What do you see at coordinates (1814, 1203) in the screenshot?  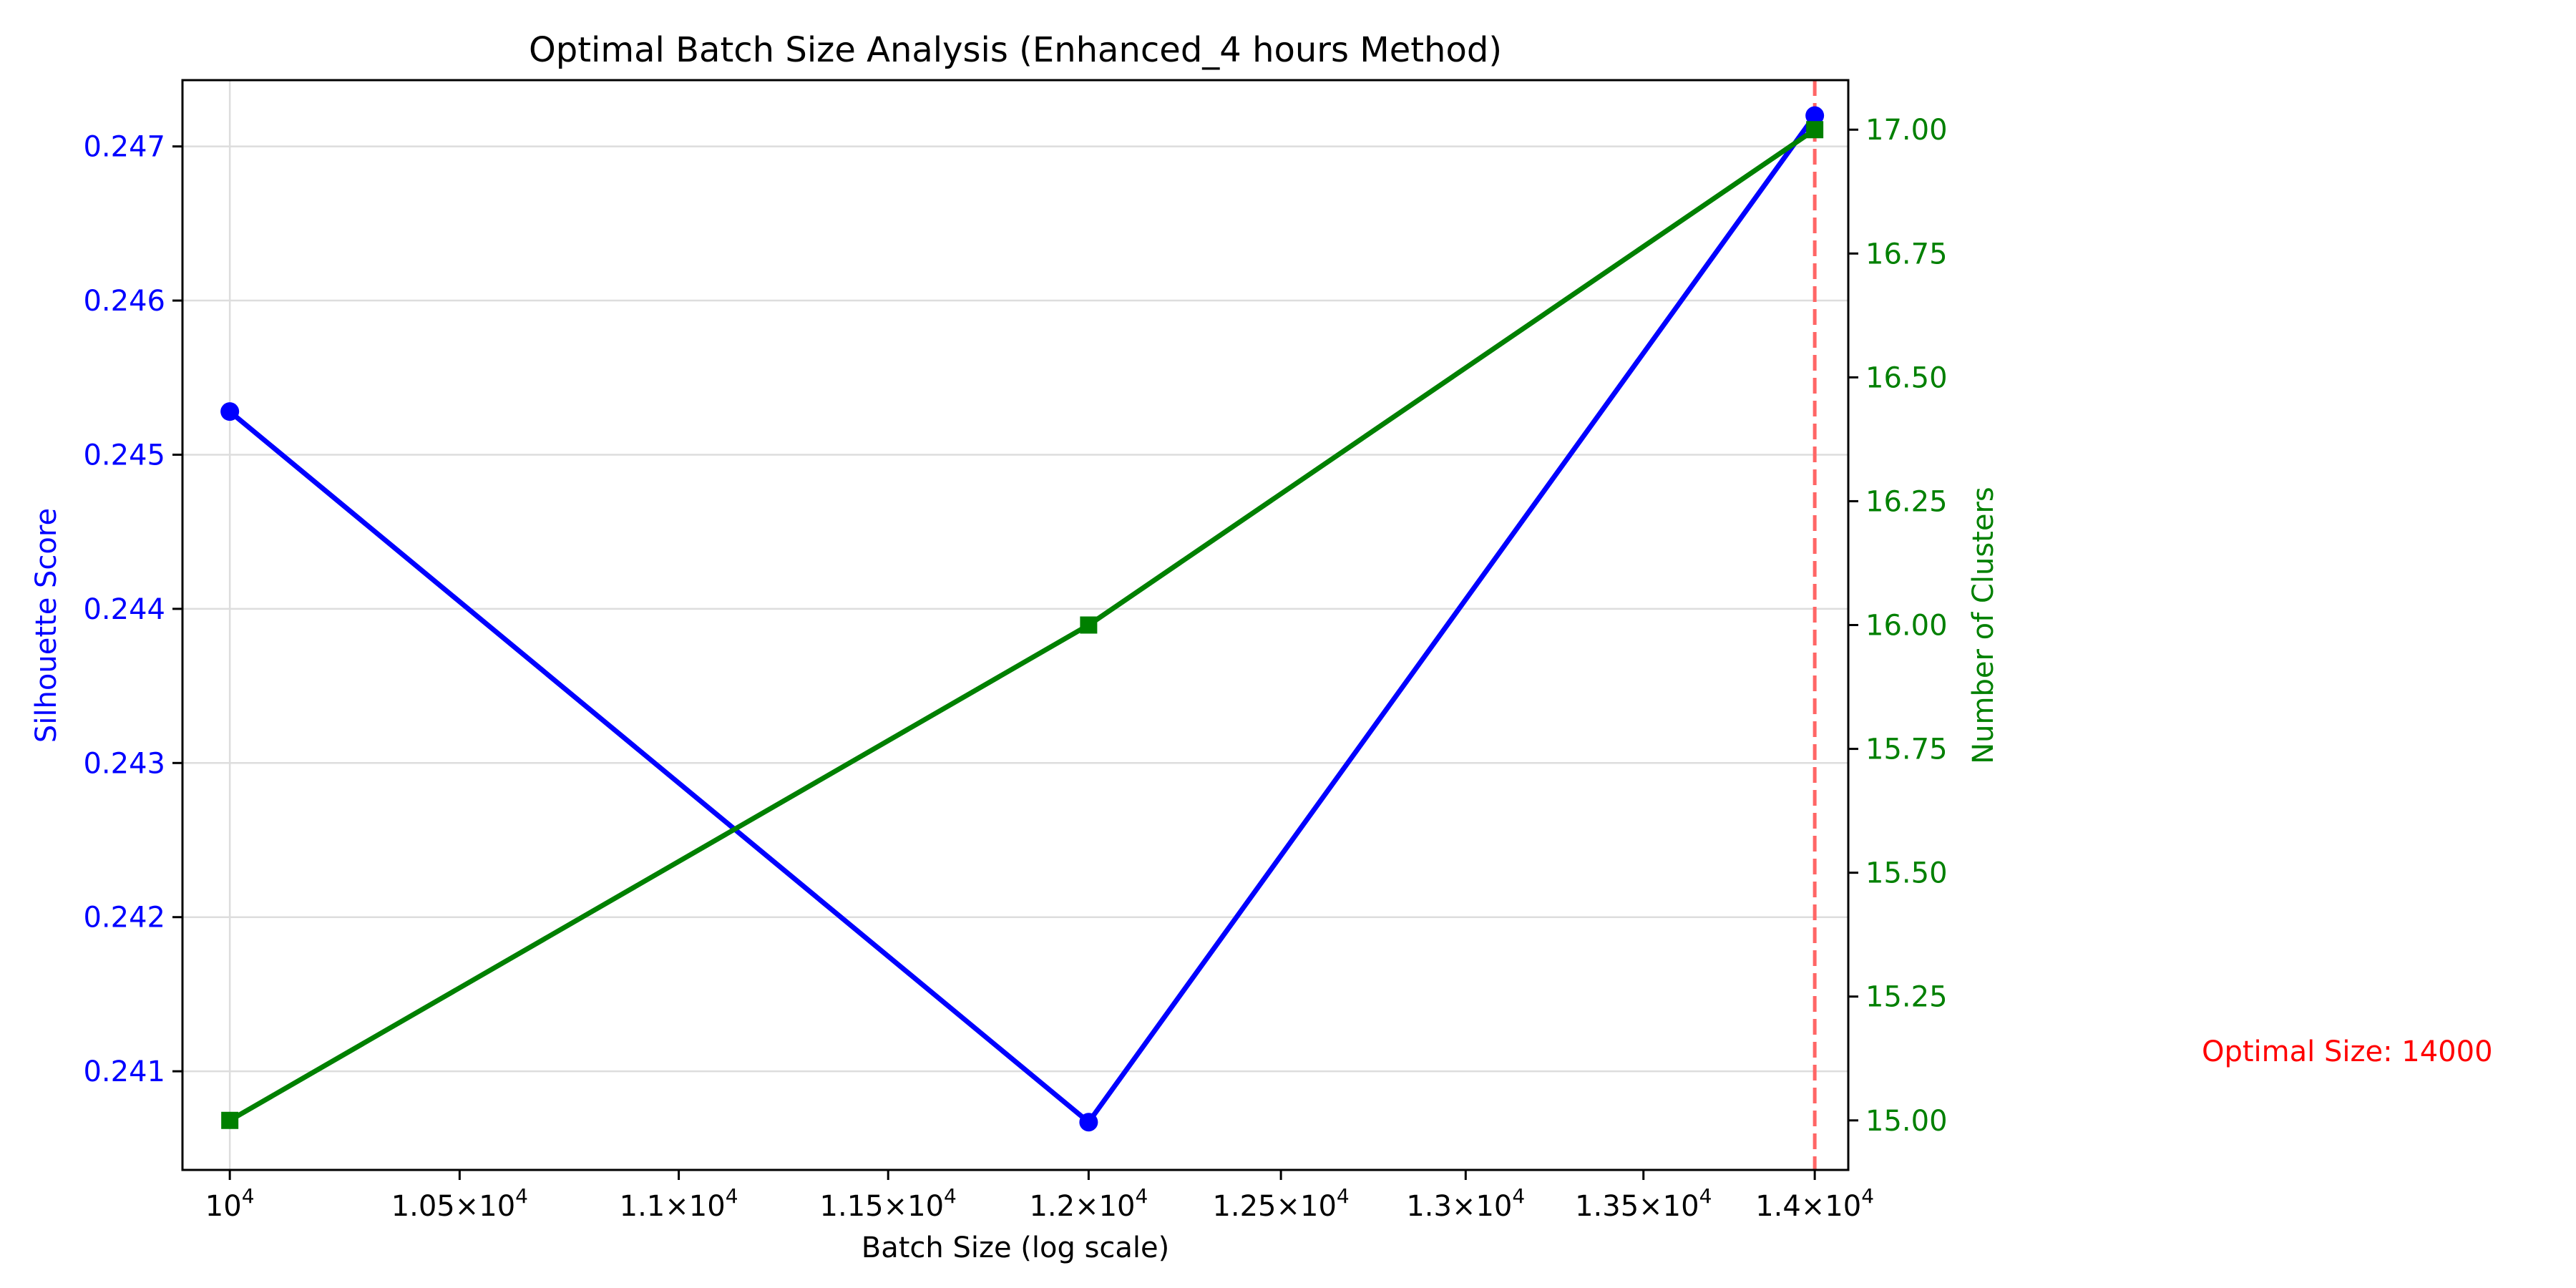 I see `x-tick-label: 1.4×10⁴` at bounding box center [1814, 1203].